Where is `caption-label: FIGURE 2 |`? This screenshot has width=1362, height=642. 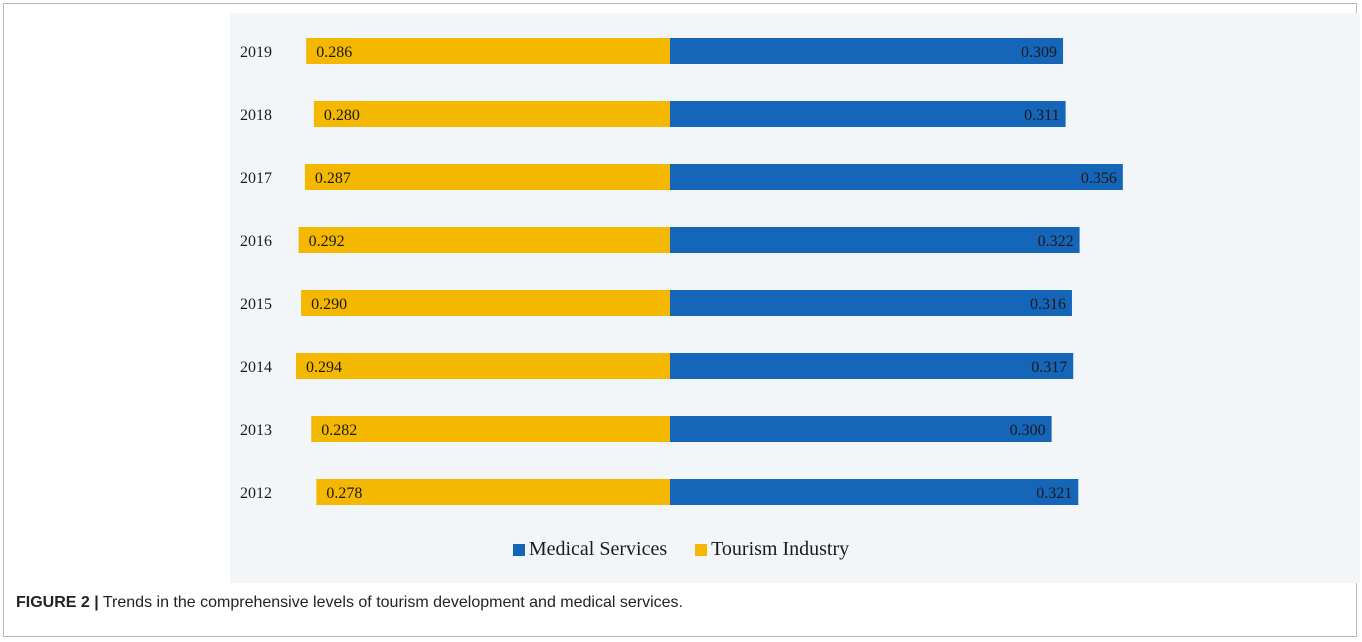 caption-label: FIGURE 2 | is located at coordinates (57, 602).